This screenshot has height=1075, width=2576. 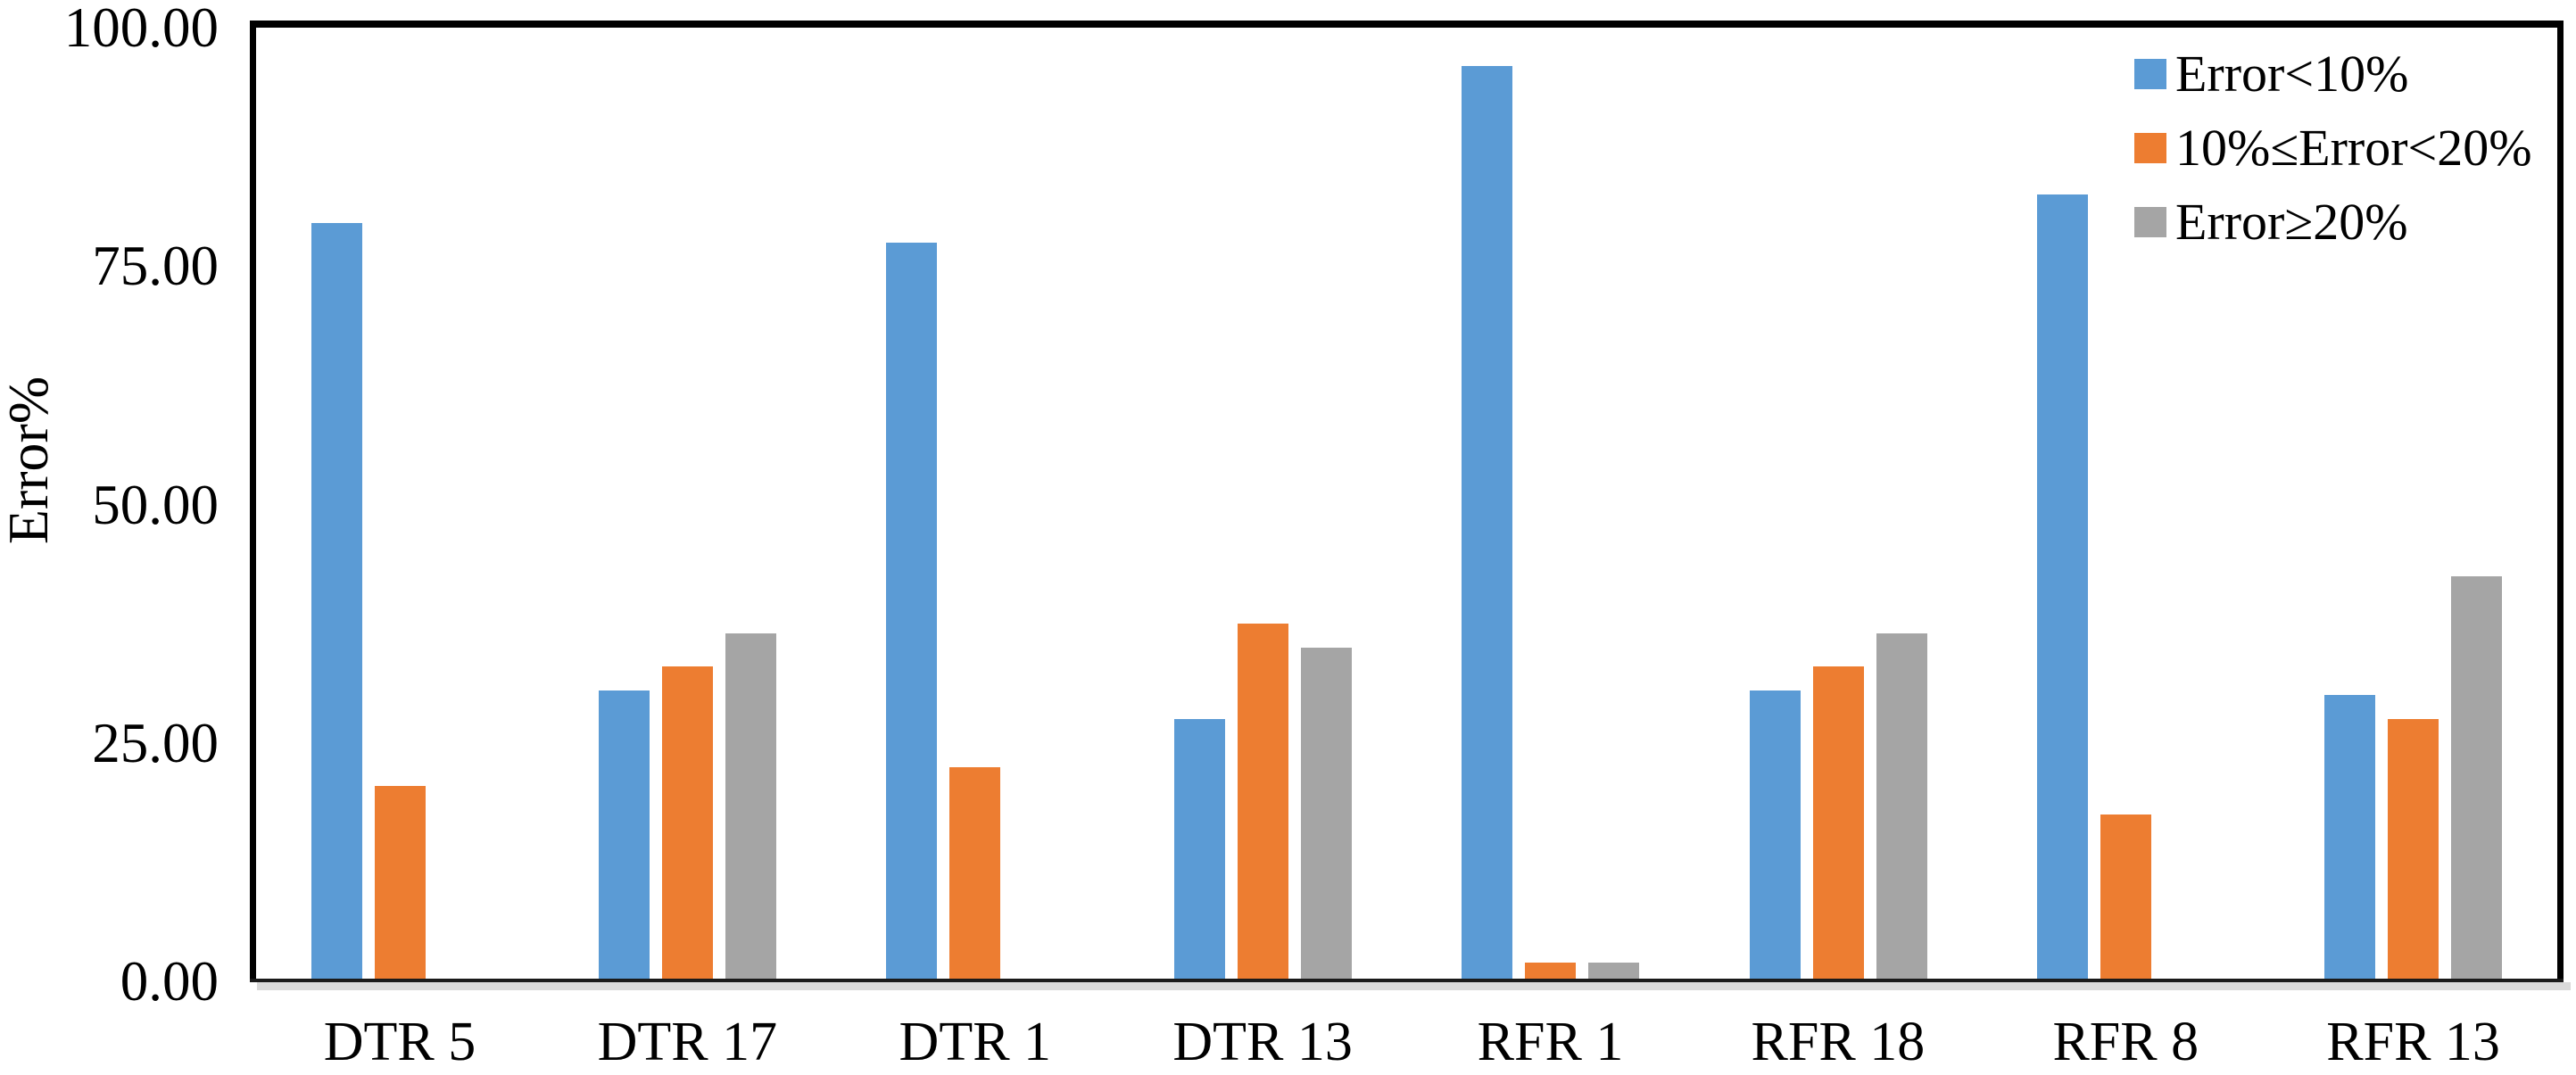 I want to click on bar-10%≤Error<20%-RFR 18, so click(x=1838, y=824).